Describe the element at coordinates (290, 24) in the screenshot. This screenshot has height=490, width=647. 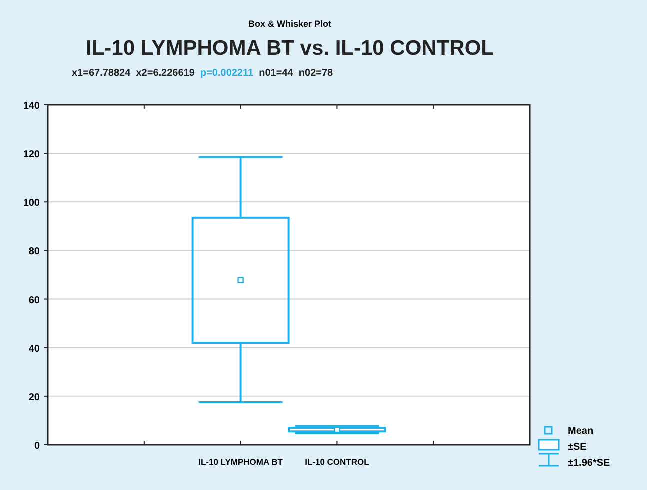
I see `text: Box & Whisker Plot` at that location.